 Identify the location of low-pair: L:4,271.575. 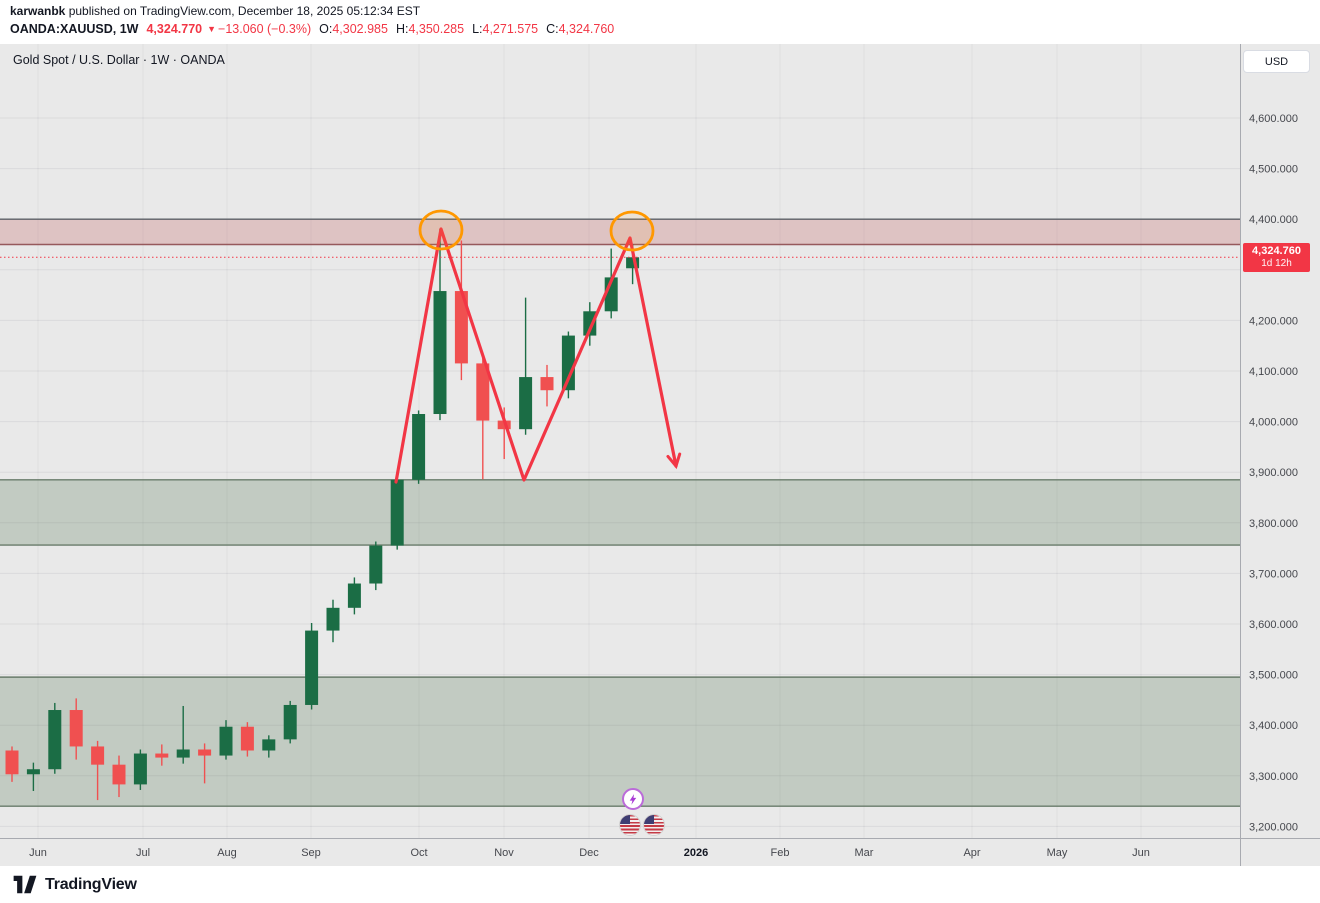
(505, 29).